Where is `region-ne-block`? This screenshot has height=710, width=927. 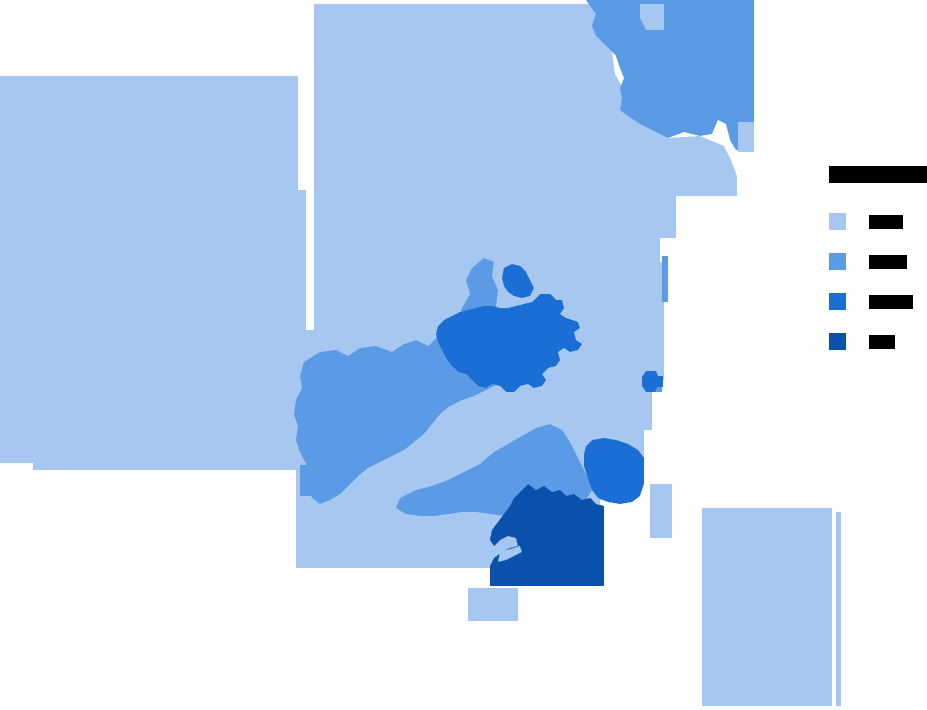
region-ne-block is located at coordinates (670, 75).